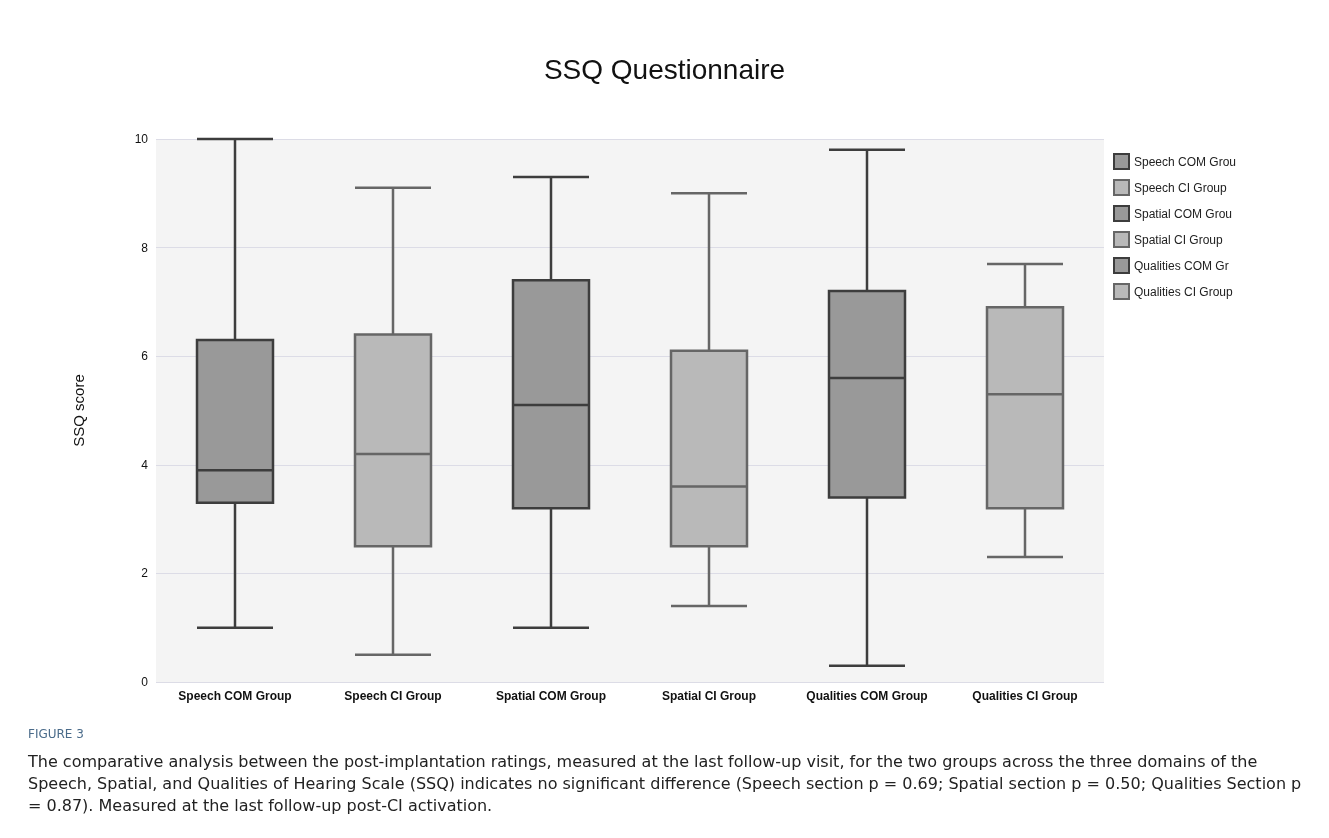 Image resolution: width=1329 pixels, height=838 pixels. What do you see at coordinates (145, 464) in the screenshot?
I see `y-tick-label: 4` at bounding box center [145, 464].